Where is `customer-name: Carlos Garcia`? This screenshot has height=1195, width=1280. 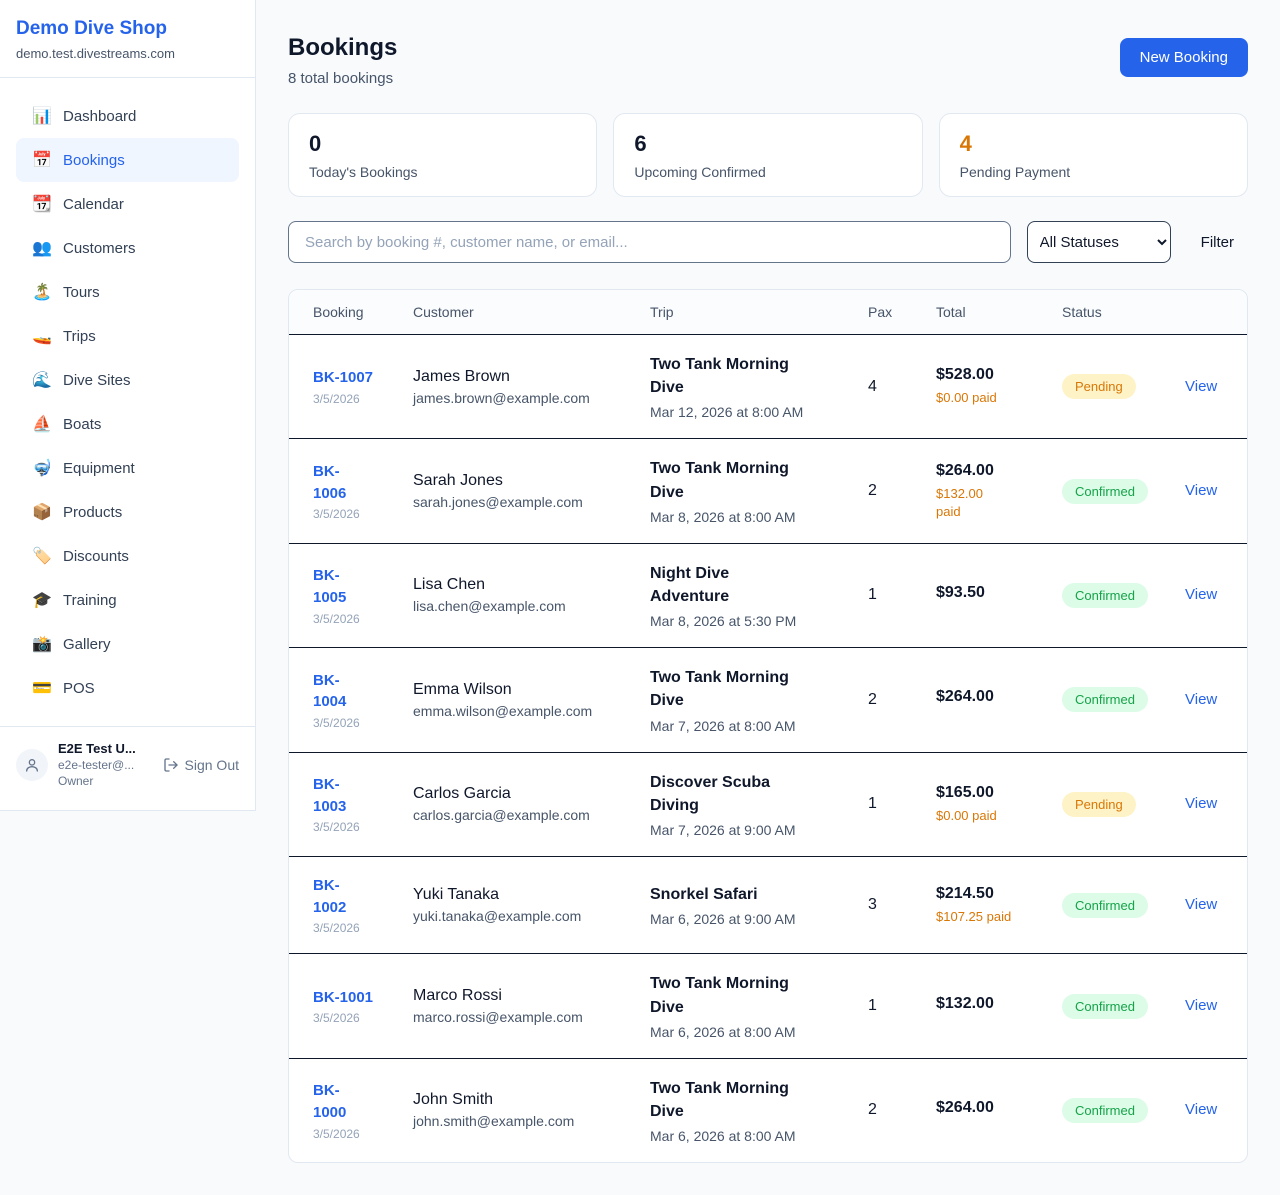 customer-name: Carlos Garcia is located at coordinates (462, 794).